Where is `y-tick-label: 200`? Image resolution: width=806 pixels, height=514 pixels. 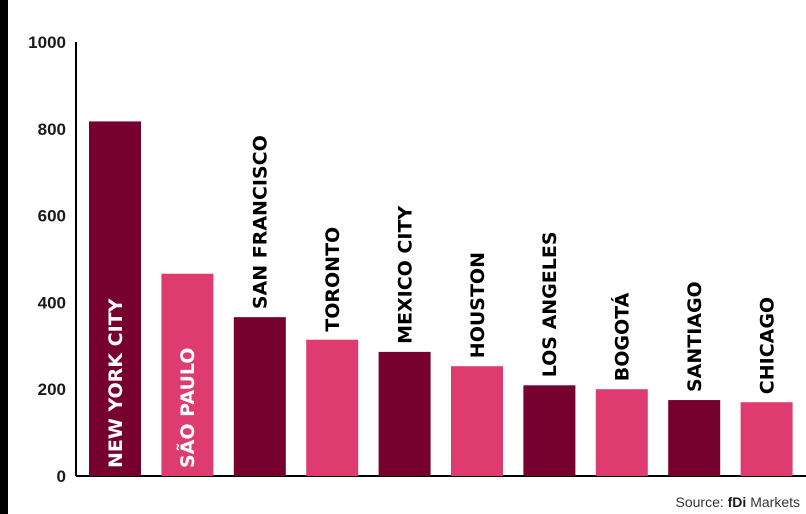
y-tick-label: 200 is located at coordinates (52, 389).